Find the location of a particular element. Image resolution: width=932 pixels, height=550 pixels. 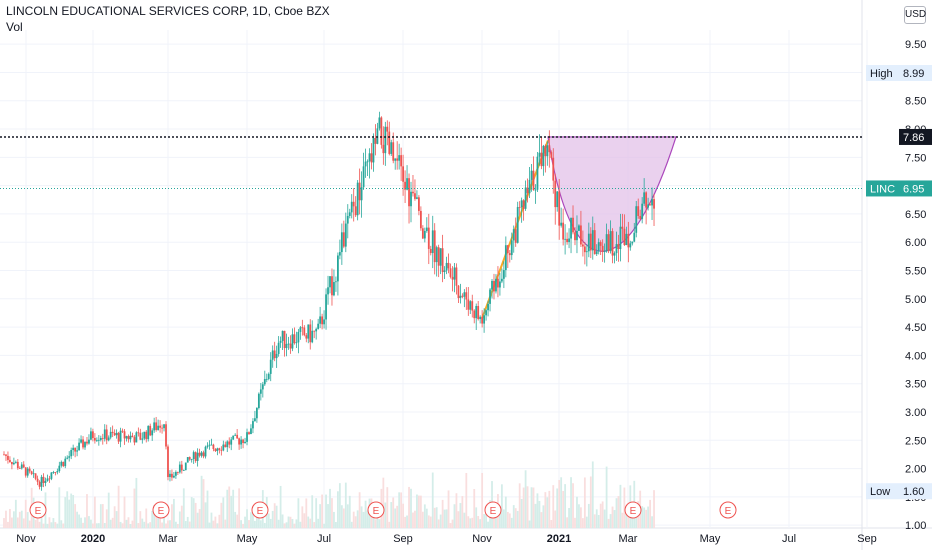

currency-button: USD is located at coordinates (915, 15).